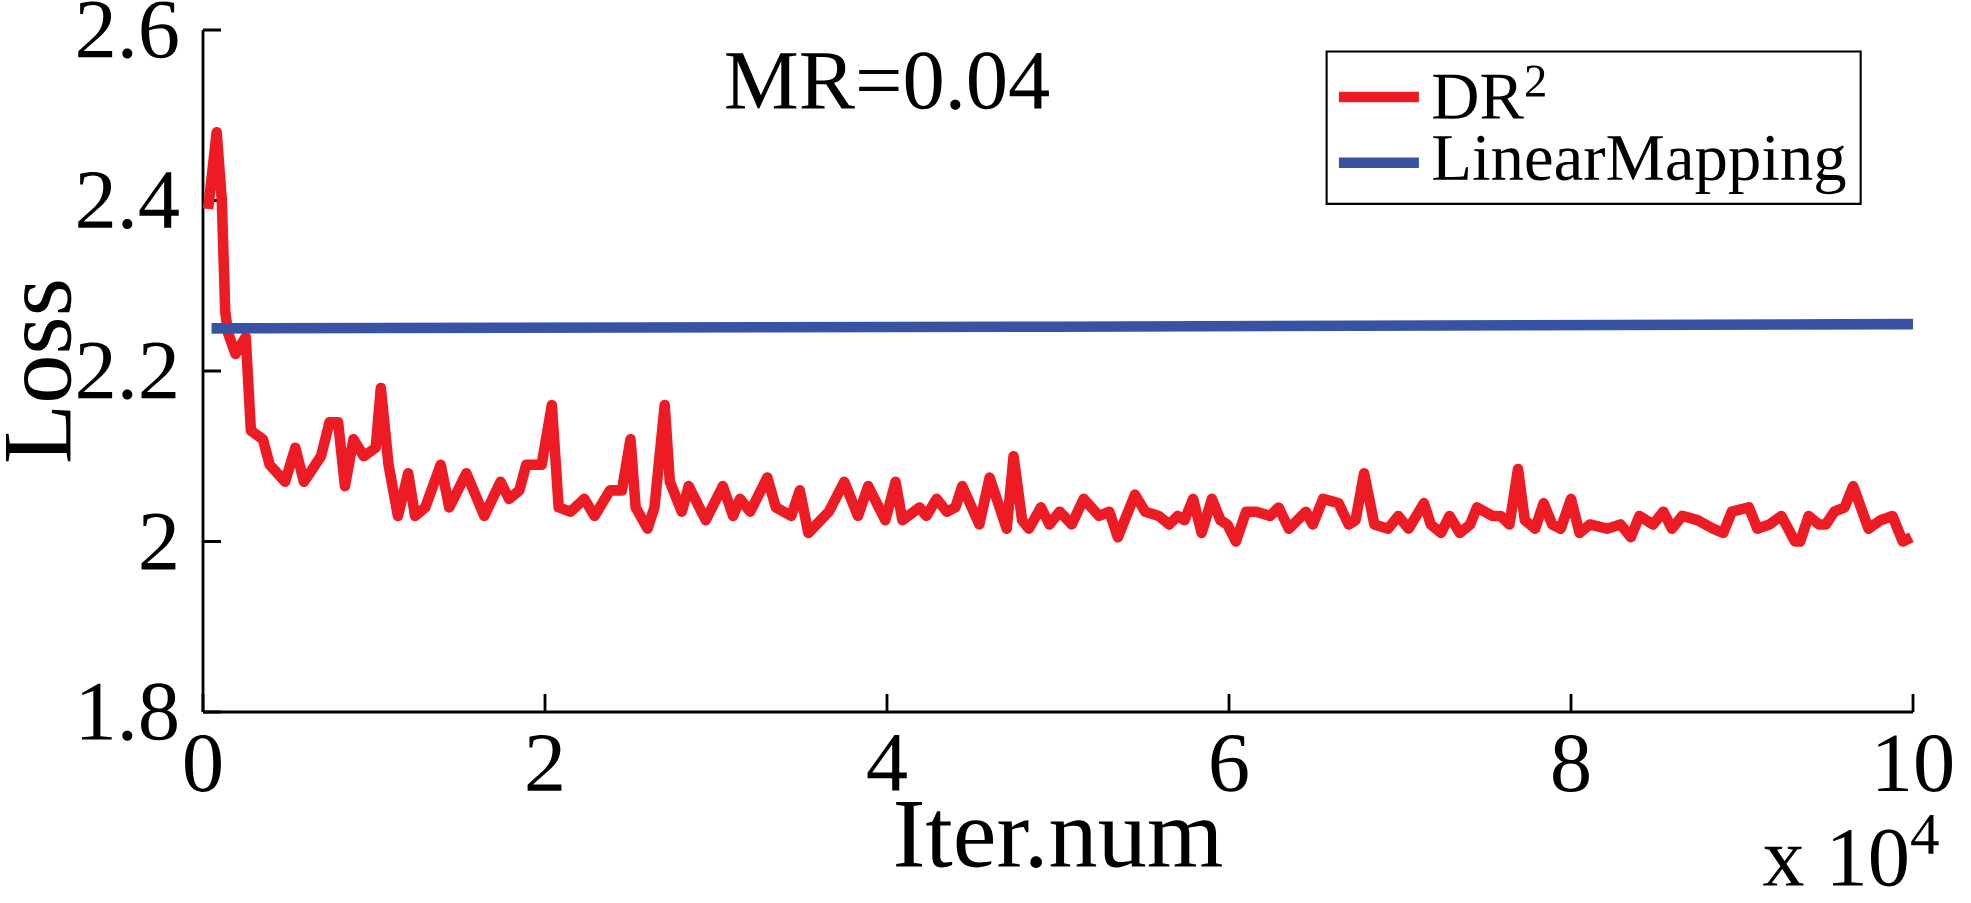  Describe the element at coordinates (1915, 763) in the screenshot. I see `x-tick-label: 10` at that location.